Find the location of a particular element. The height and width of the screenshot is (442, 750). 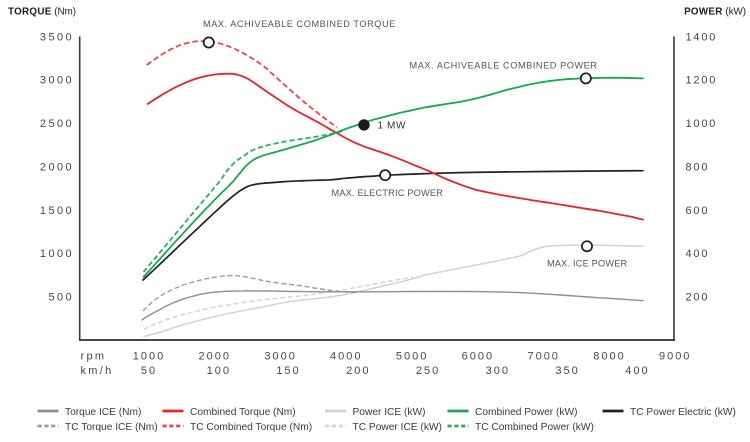

svg-text: 50 is located at coordinates (149, 371).